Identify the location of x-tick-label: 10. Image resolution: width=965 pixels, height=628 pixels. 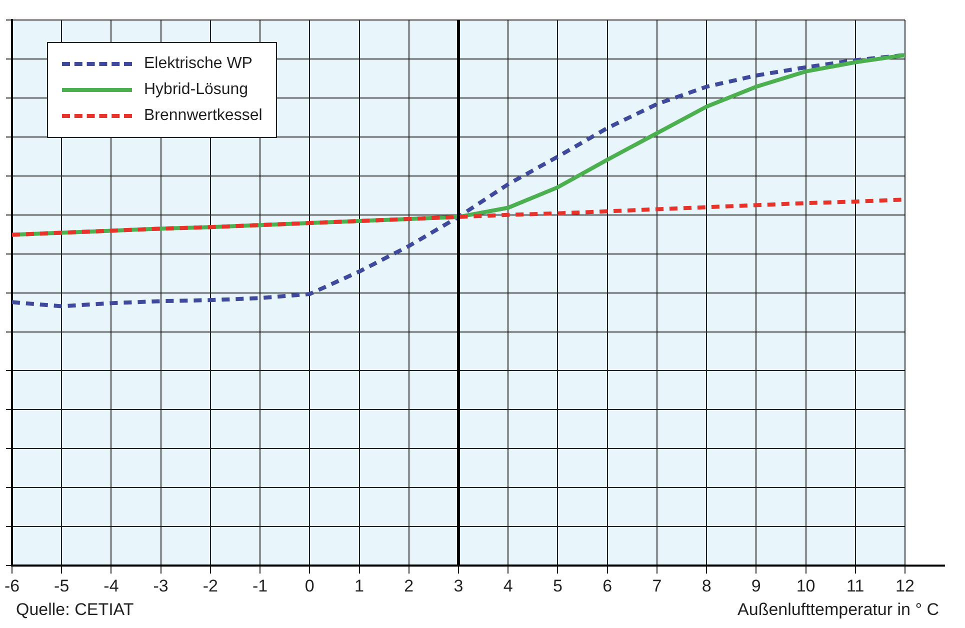
(806, 586).